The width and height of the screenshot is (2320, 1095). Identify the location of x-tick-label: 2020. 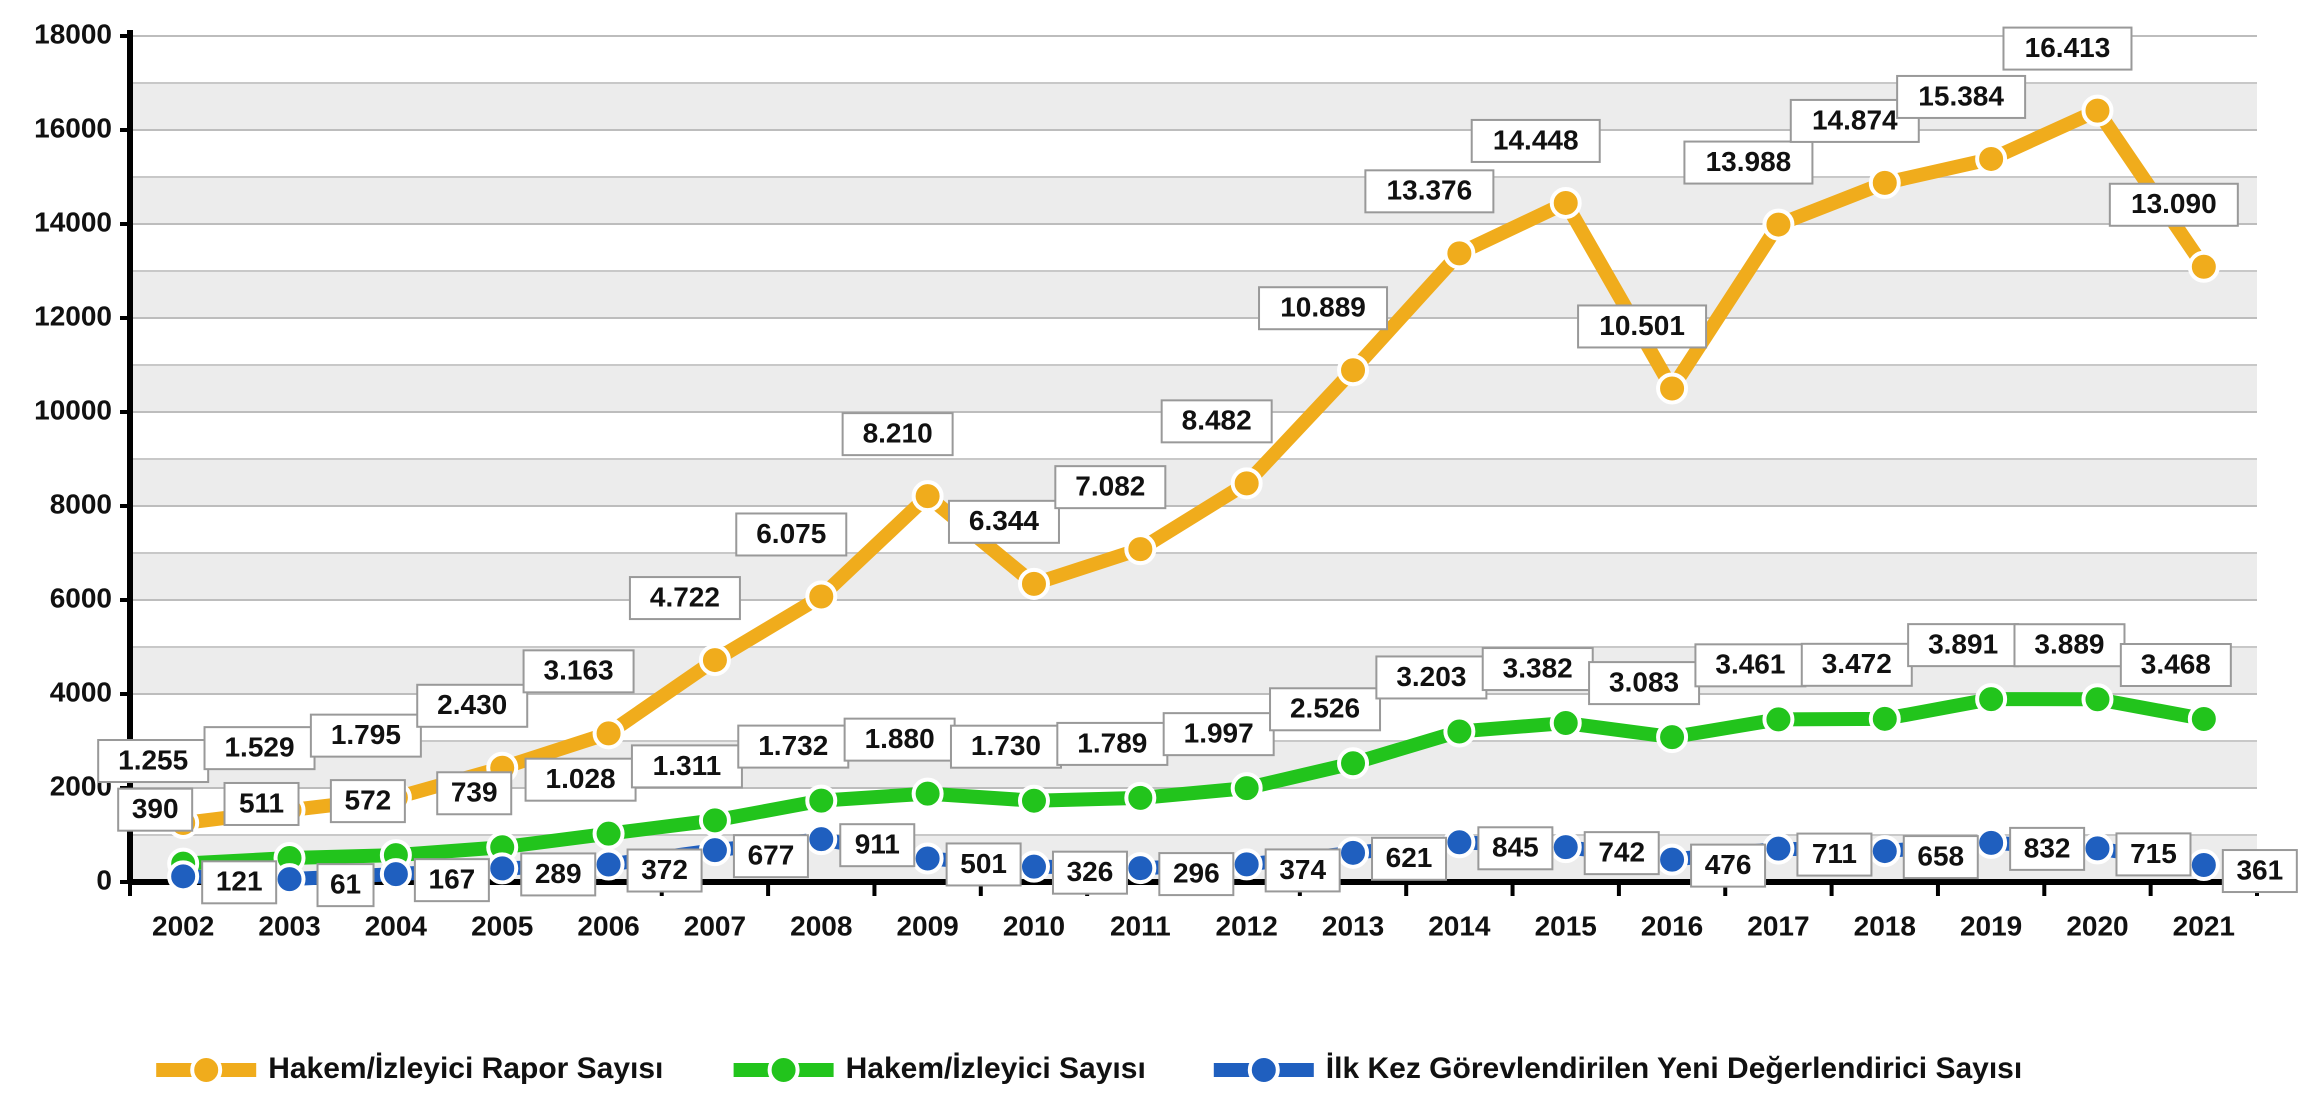
(2097, 925).